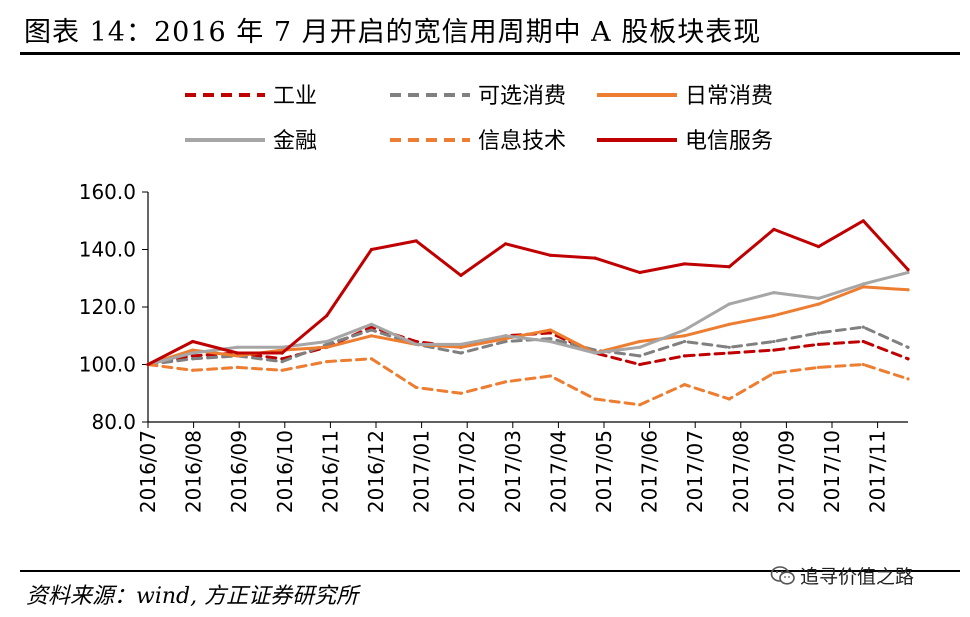  Describe the element at coordinates (490, 53) in the screenshot. I see `title-rule` at that location.